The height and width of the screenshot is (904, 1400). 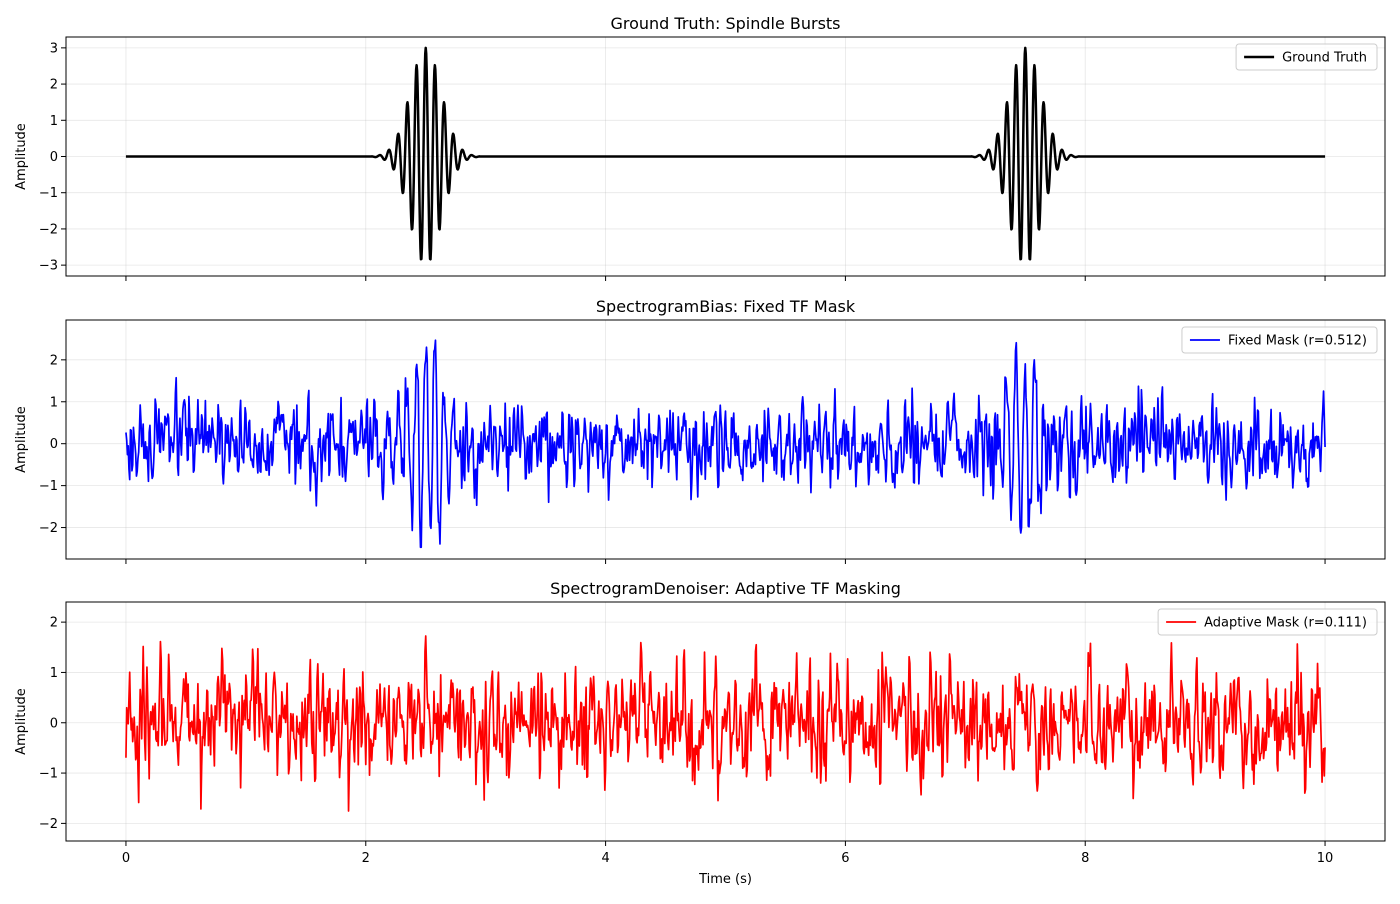 What do you see at coordinates (725, 23) in the screenshot?
I see `panel-title: Ground Truth: Spindle Bursts` at bounding box center [725, 23].